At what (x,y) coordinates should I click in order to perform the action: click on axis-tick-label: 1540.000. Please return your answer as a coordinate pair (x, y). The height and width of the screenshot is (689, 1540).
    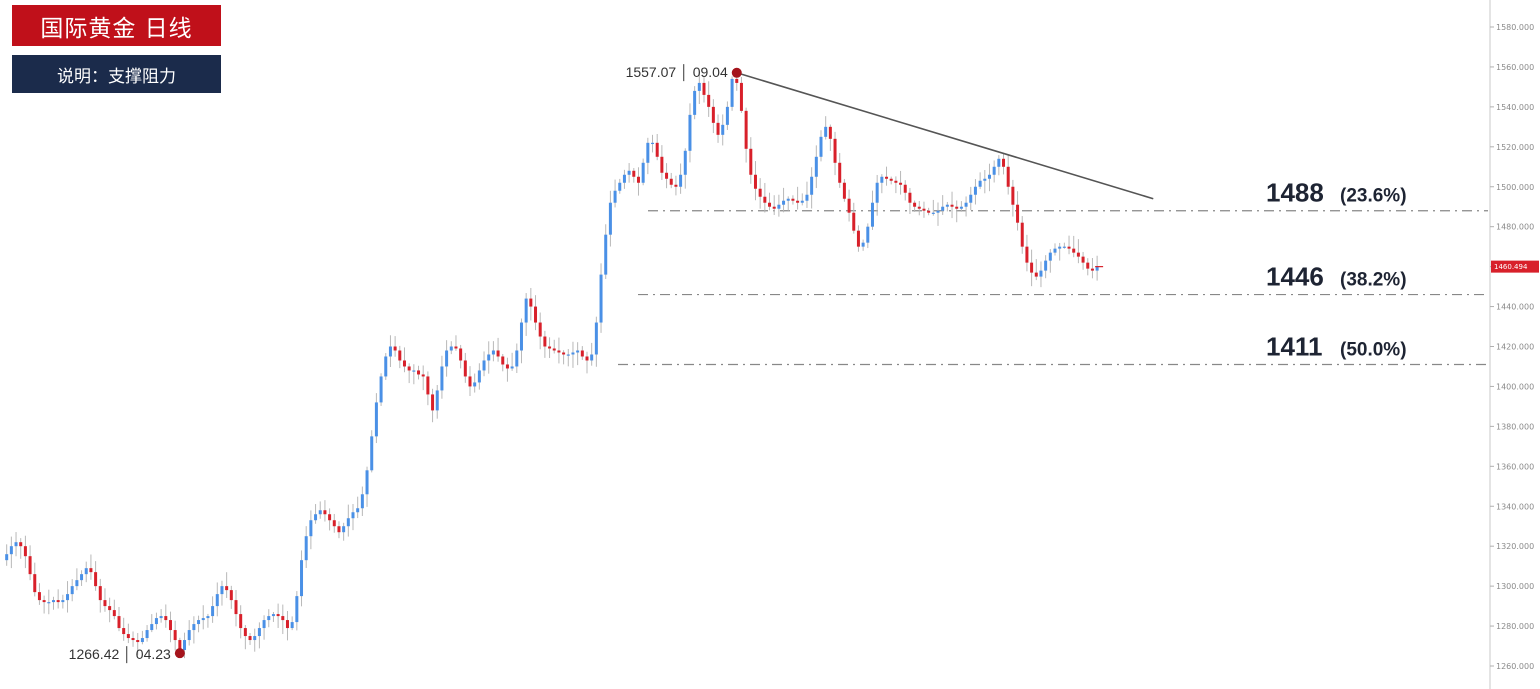
    Looking at the image, I should click on (1515, 107).